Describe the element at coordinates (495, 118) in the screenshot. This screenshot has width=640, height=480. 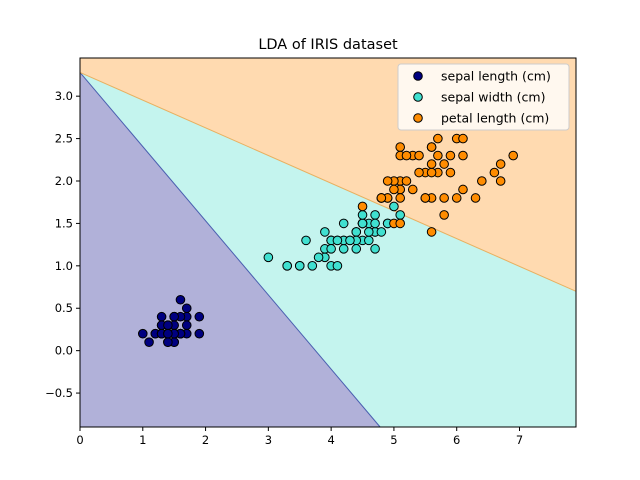
I see `legend-label-2: petal length (cm)` at that location.